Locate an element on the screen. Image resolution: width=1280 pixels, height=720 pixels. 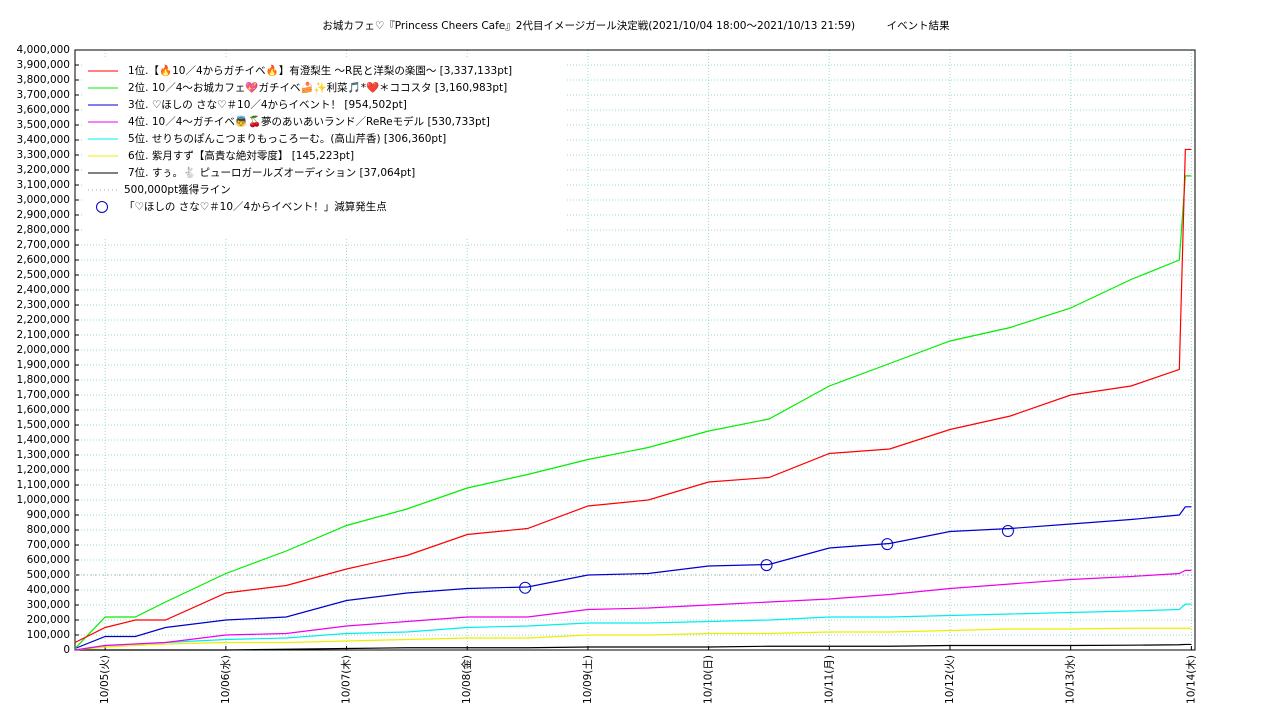
y-tick-label: 2,100,000 is located at coordinates (43, 335).